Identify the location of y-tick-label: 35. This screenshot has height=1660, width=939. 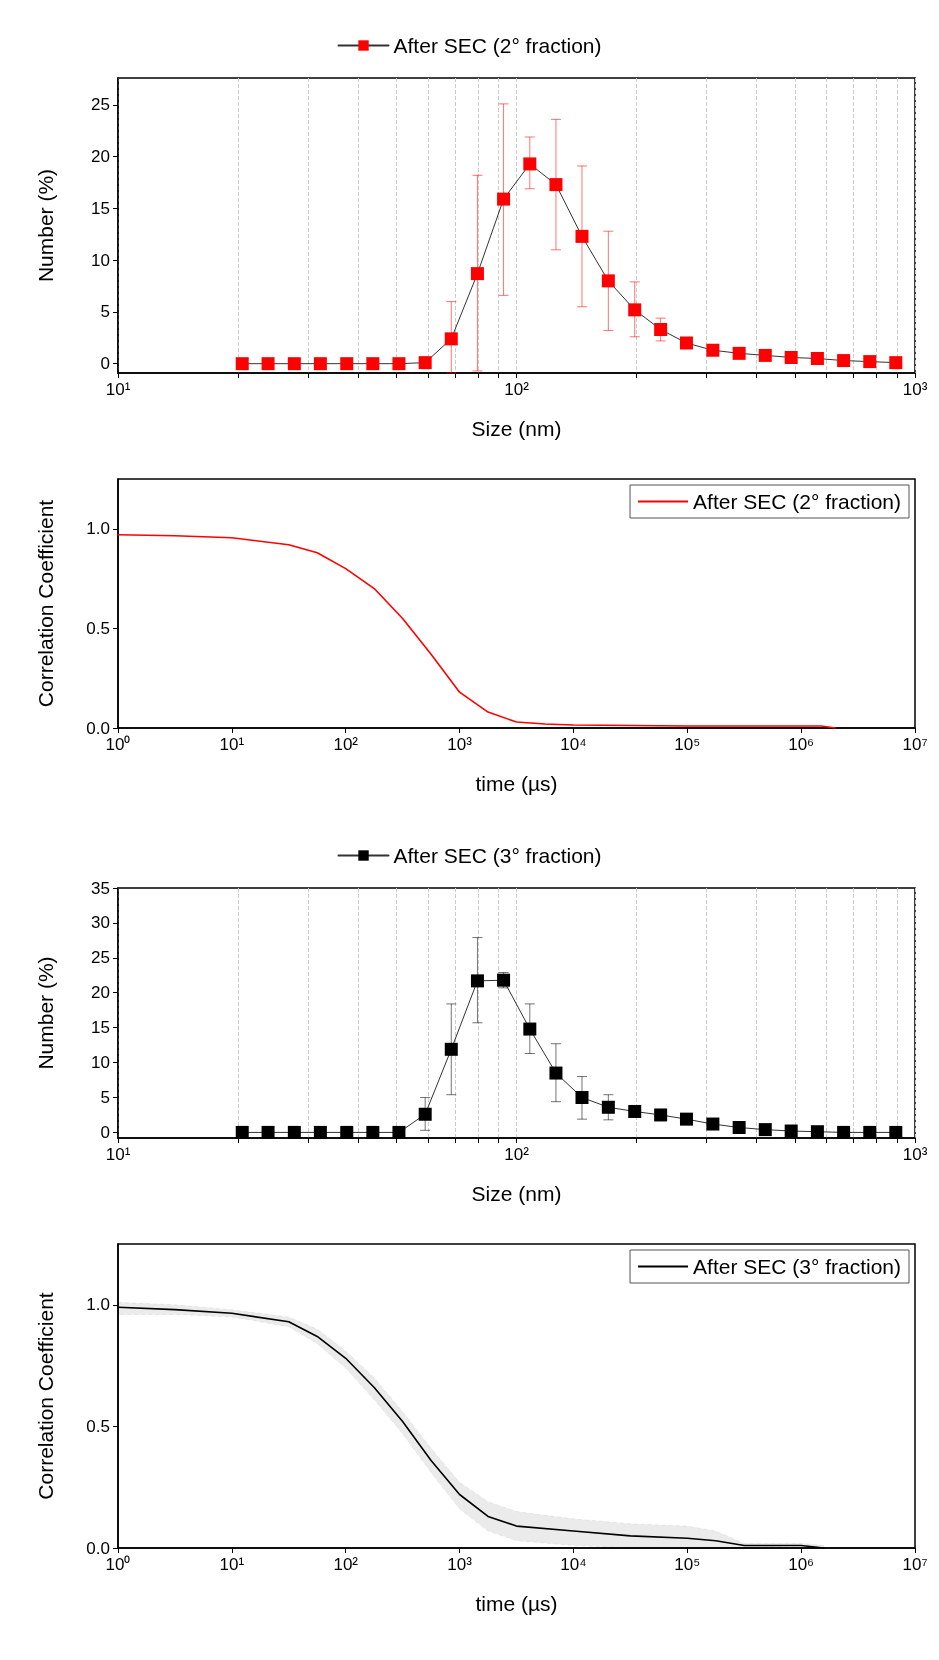
(100, 888).